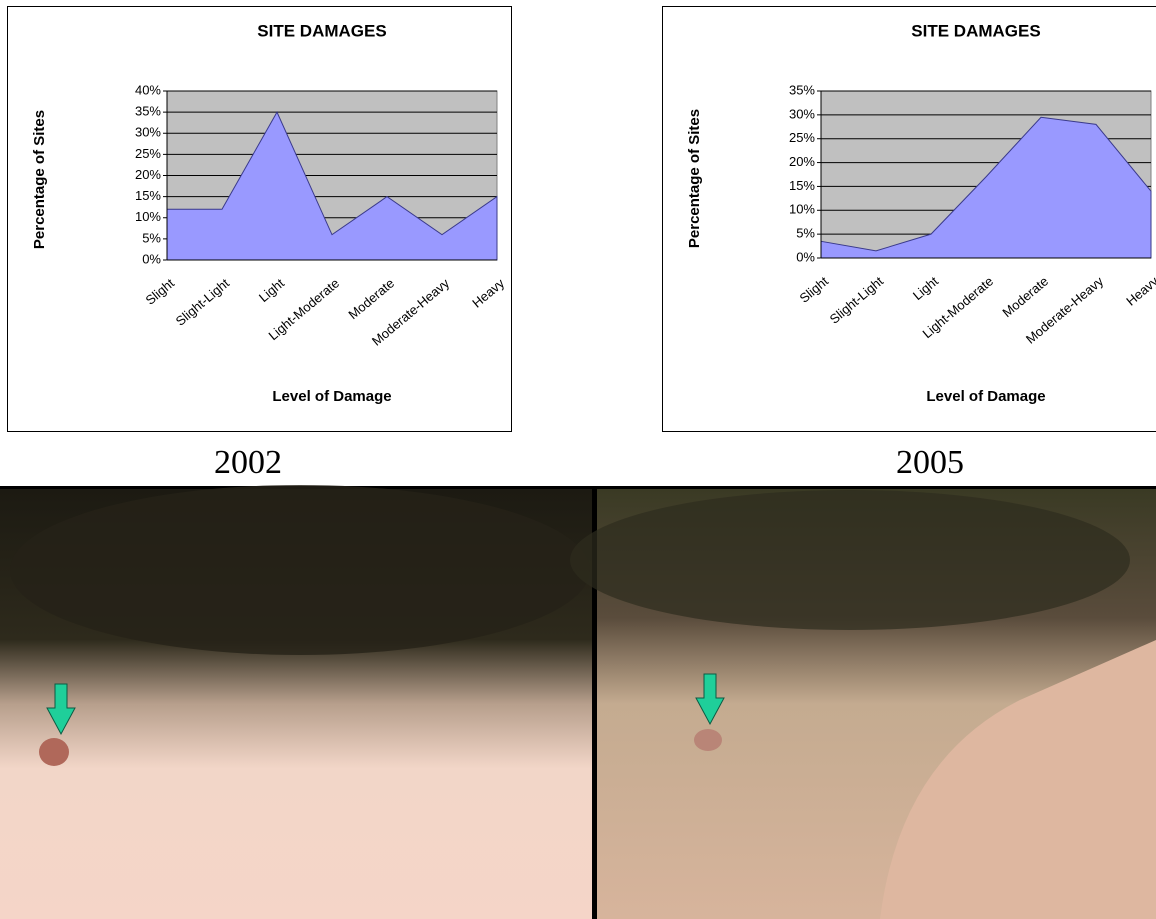 This screenshot has height=919, width=1156. Describe the element at coordinates (248, 462) in the screenshot. I see `caption: 2002` at that location.